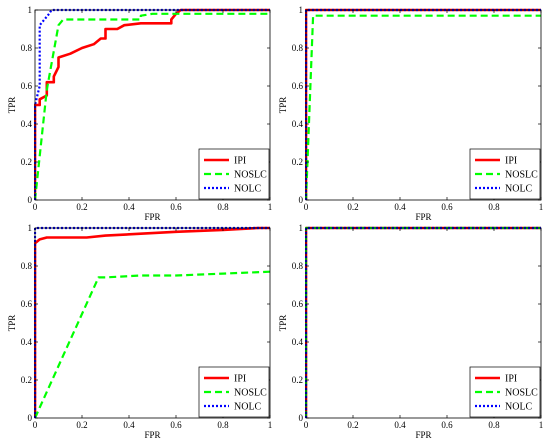 The height and width of the screenshot is (442, 550). Describe the element at coordinates (152, 344) in the screenshot. I see `series-line-noslc` at that location.